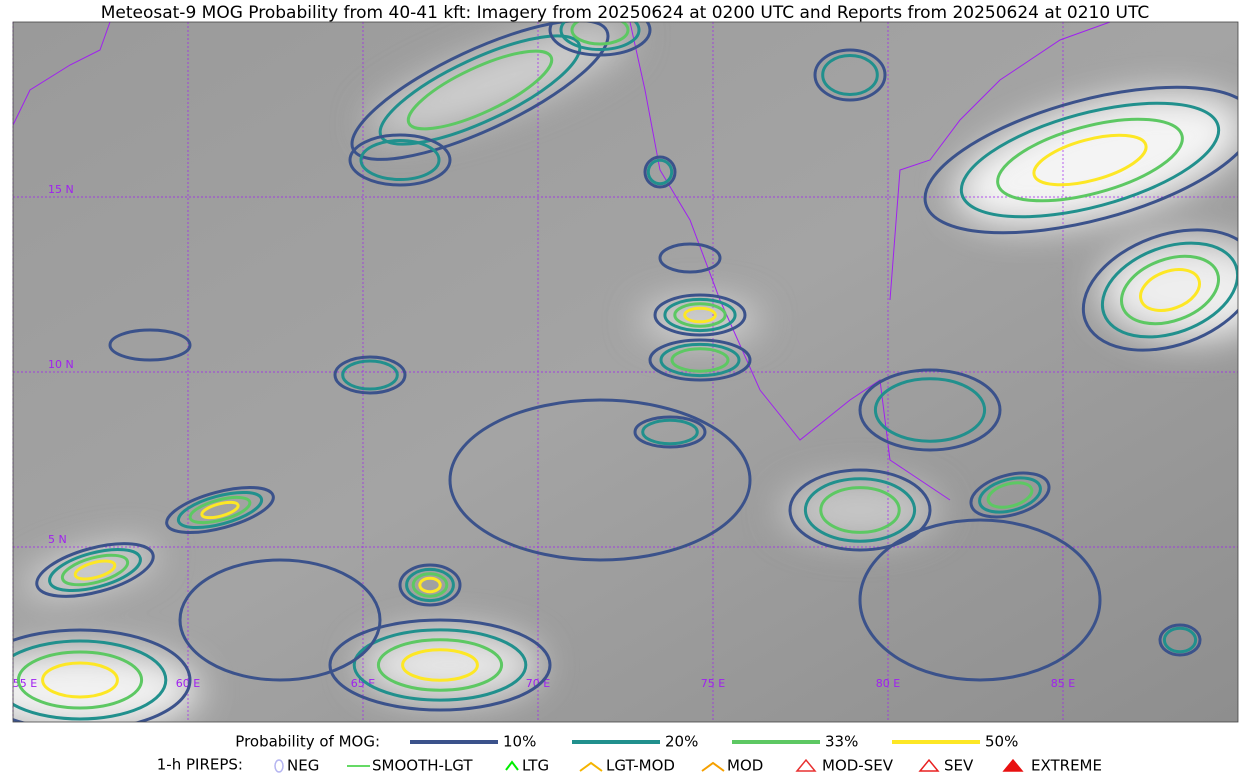 The image size is (1250, 782). Describe the element at coordinates (959, 766) in the screenshot. I see `pirep-entry: SEV` at that location.